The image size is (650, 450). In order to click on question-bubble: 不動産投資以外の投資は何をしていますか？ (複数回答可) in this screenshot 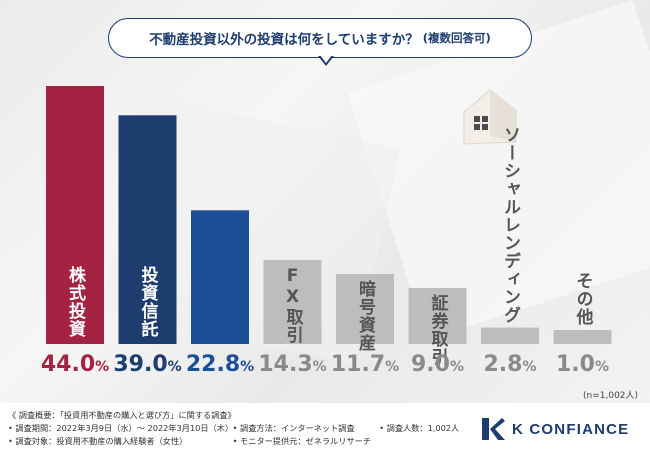, I will do `click(320, 38)`.